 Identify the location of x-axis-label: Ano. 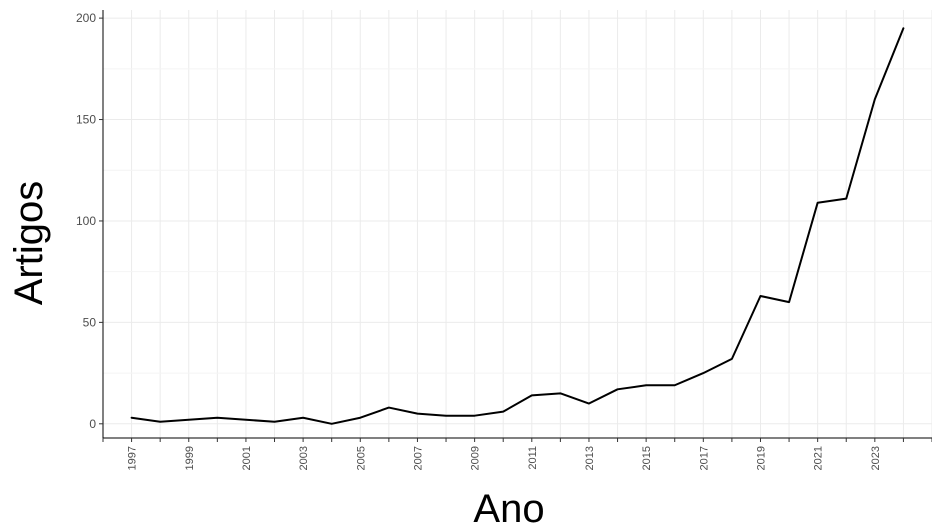
(508, 505).